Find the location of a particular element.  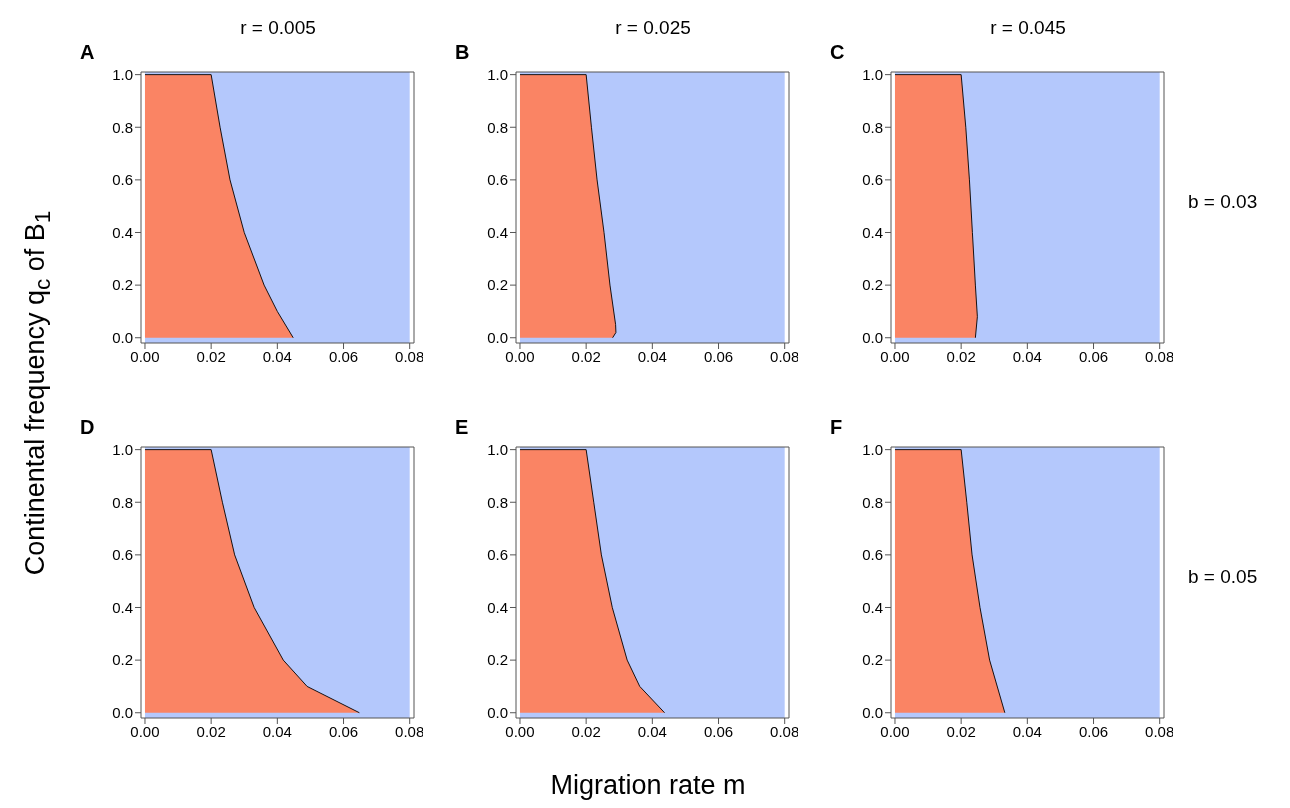

text: b = 0.05 is located at coordinates (1223, 577).